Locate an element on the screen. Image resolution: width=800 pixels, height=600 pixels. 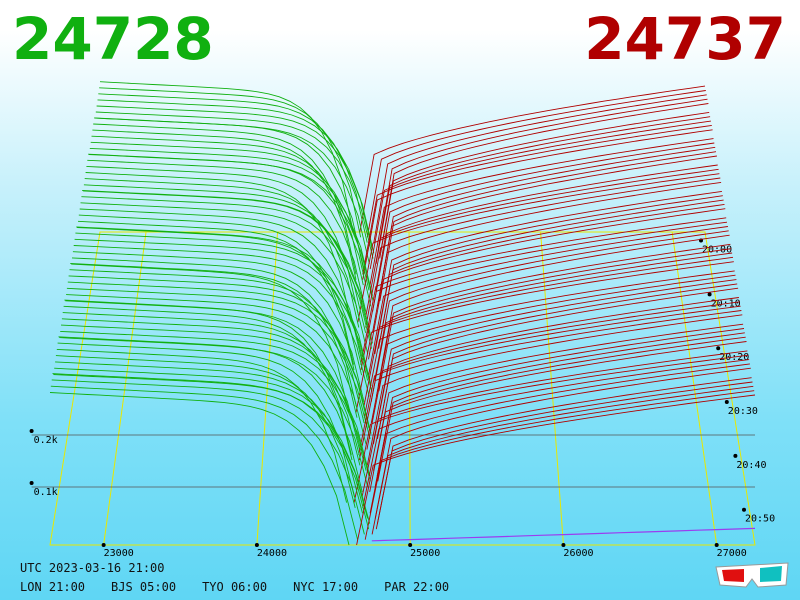
x-tick-label: 24000 is located at coordinates (272, 553).